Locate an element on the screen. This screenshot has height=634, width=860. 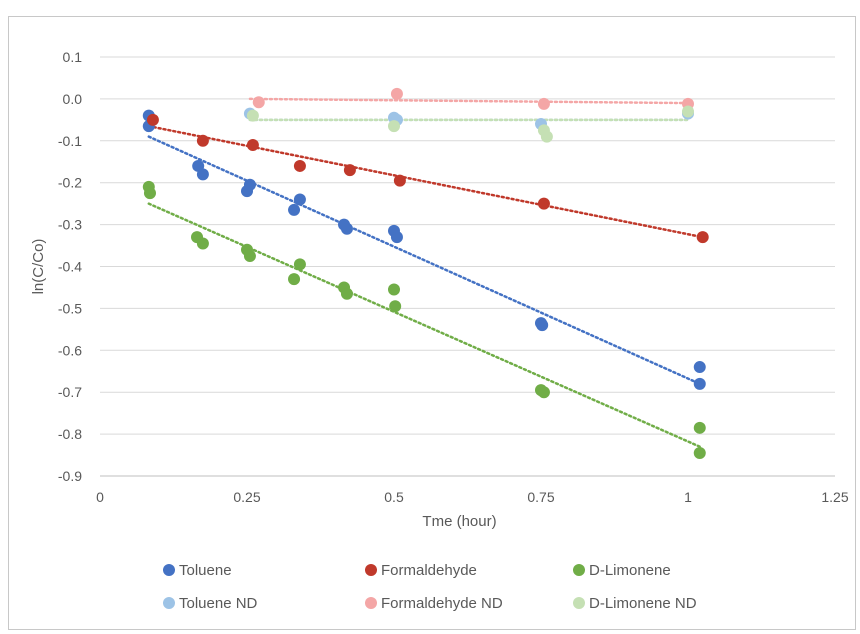
y-tick-label: -0.3 is located at coordinates (70, 225).